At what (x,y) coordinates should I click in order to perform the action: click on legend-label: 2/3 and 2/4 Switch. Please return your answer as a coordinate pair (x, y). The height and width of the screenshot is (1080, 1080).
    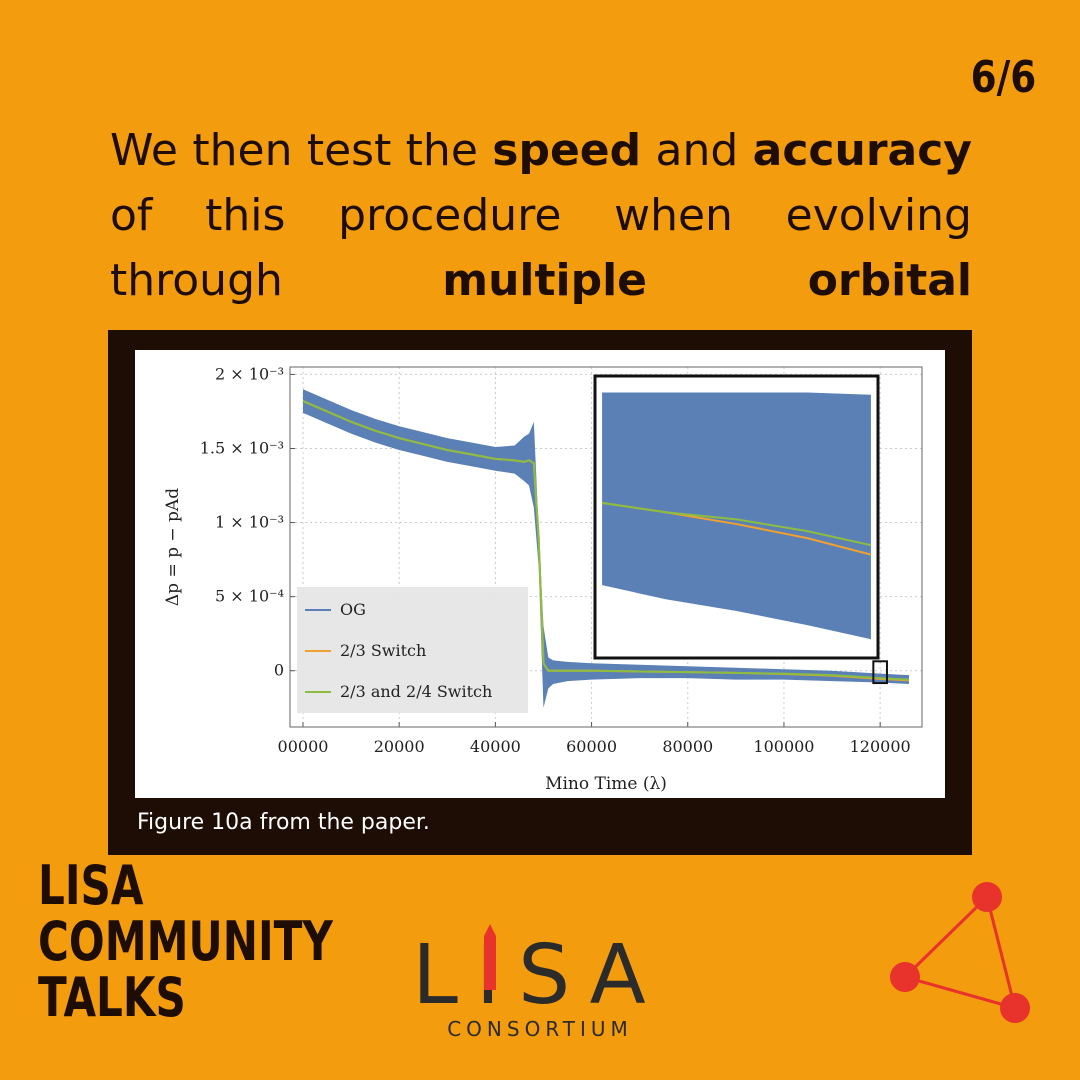
    Looking at the image, I should click on (416, 691).